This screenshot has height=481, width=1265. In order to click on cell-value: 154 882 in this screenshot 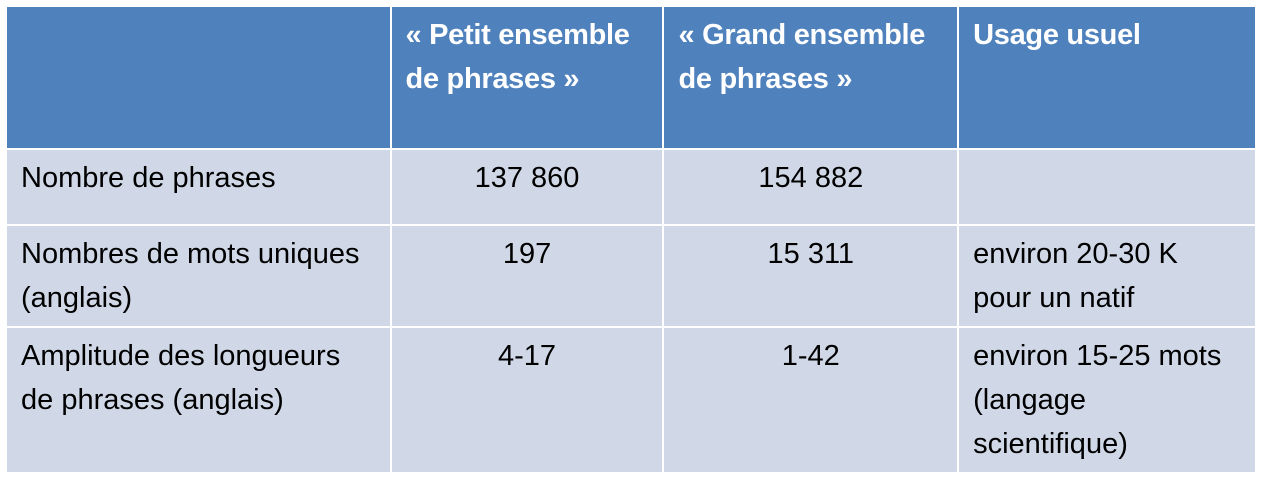, I will do `click(811, 187)`.